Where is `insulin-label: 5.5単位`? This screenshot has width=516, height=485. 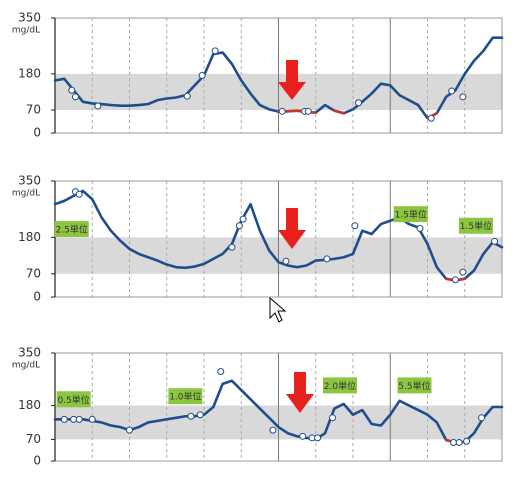 insulin-label: 5.5単位 is located at coordinates (414, 386).